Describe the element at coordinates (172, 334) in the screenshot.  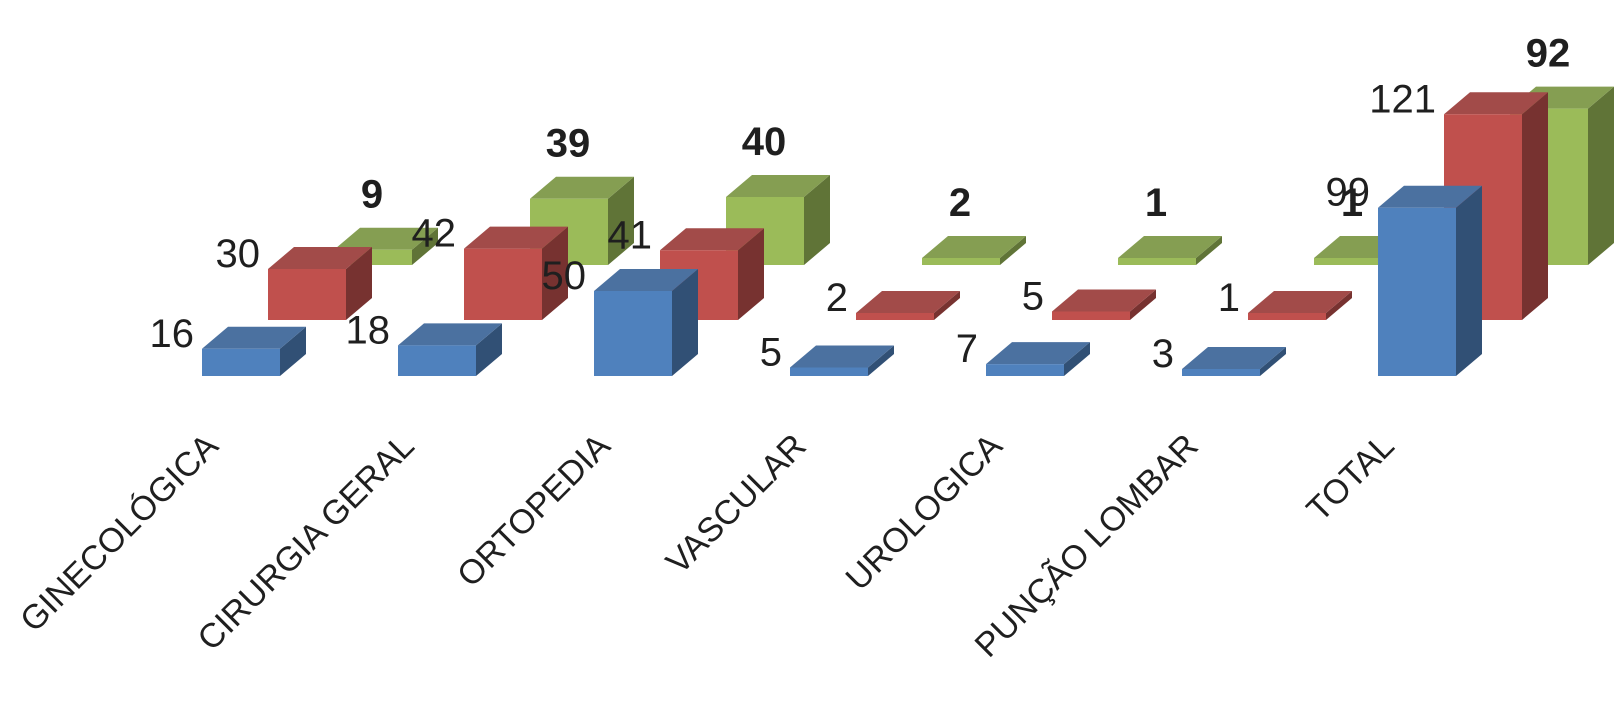
I see `value-label: 16` at that location.